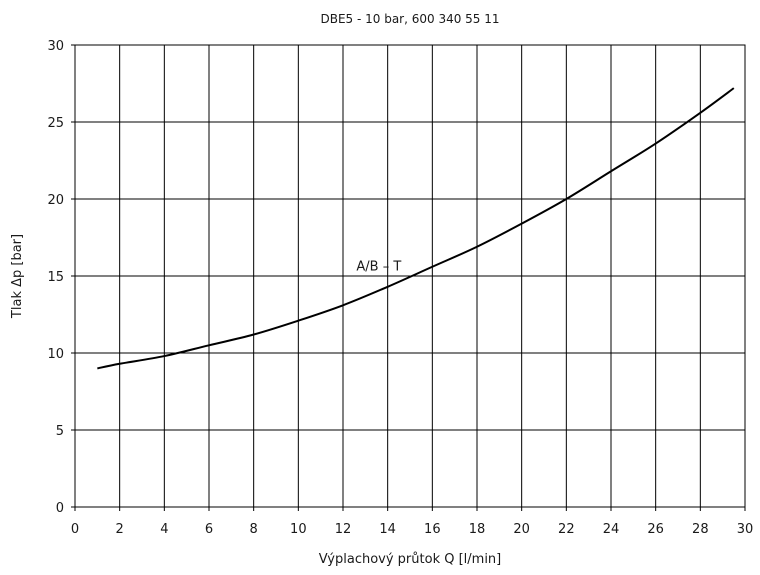 The width and height of the screenshot is (760, 575). I want to click on curve-annotation-label: A/B – T, so click(378, 267).